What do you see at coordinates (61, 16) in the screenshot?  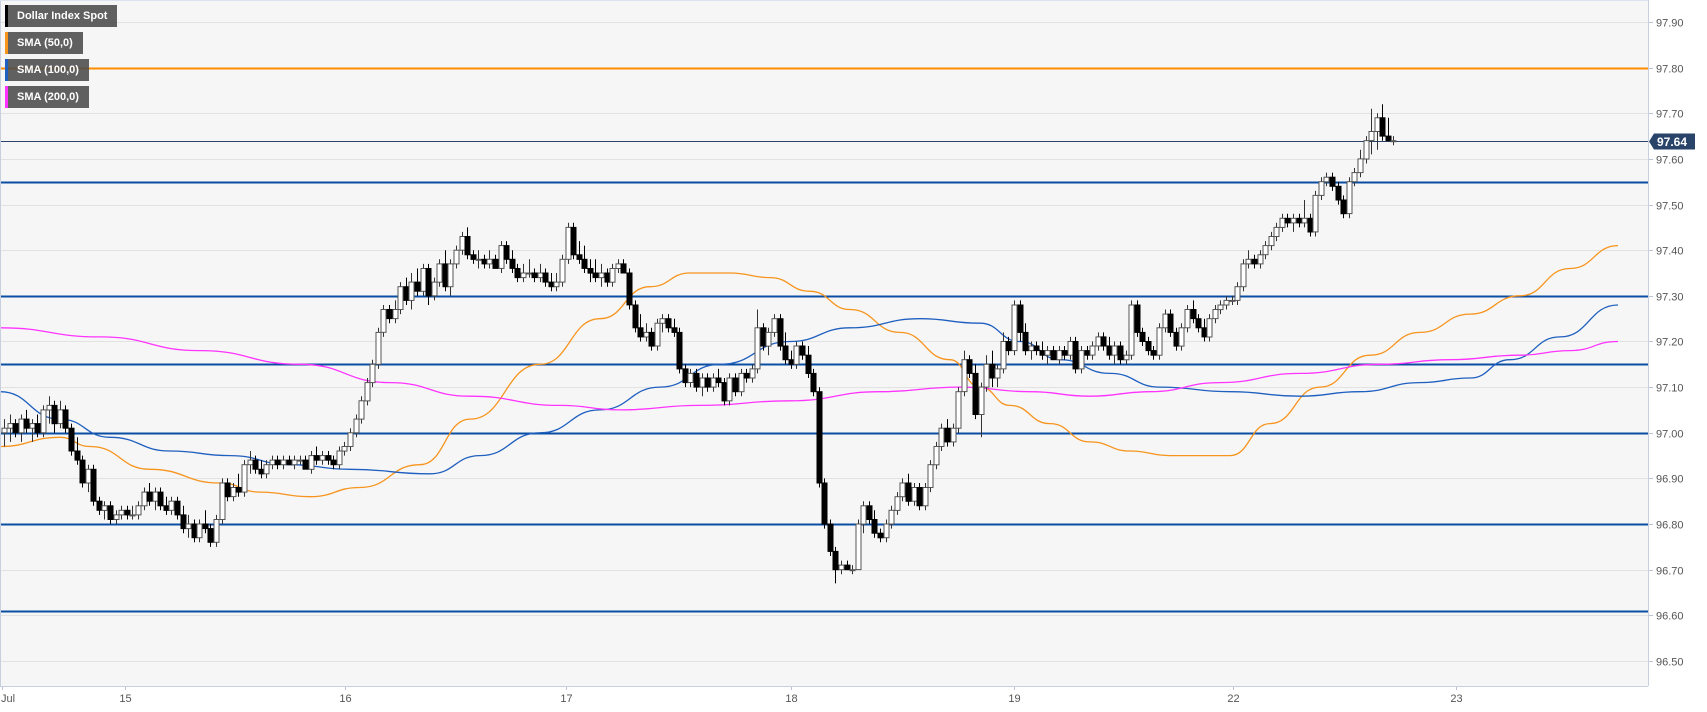 I see `legend-item-dollar-index: Dollar Index Spot` at bounding box center [61, 16].